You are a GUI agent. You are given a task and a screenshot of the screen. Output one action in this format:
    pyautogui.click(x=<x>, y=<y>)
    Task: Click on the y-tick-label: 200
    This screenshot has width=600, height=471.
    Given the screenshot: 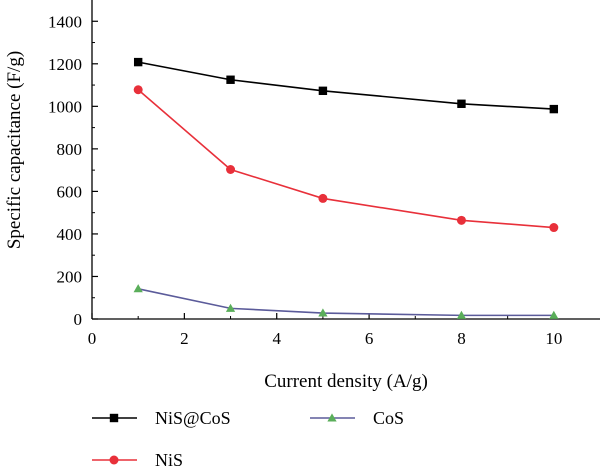 What is the action you would take?
    pyautogui.click(x=70, y=276)
    